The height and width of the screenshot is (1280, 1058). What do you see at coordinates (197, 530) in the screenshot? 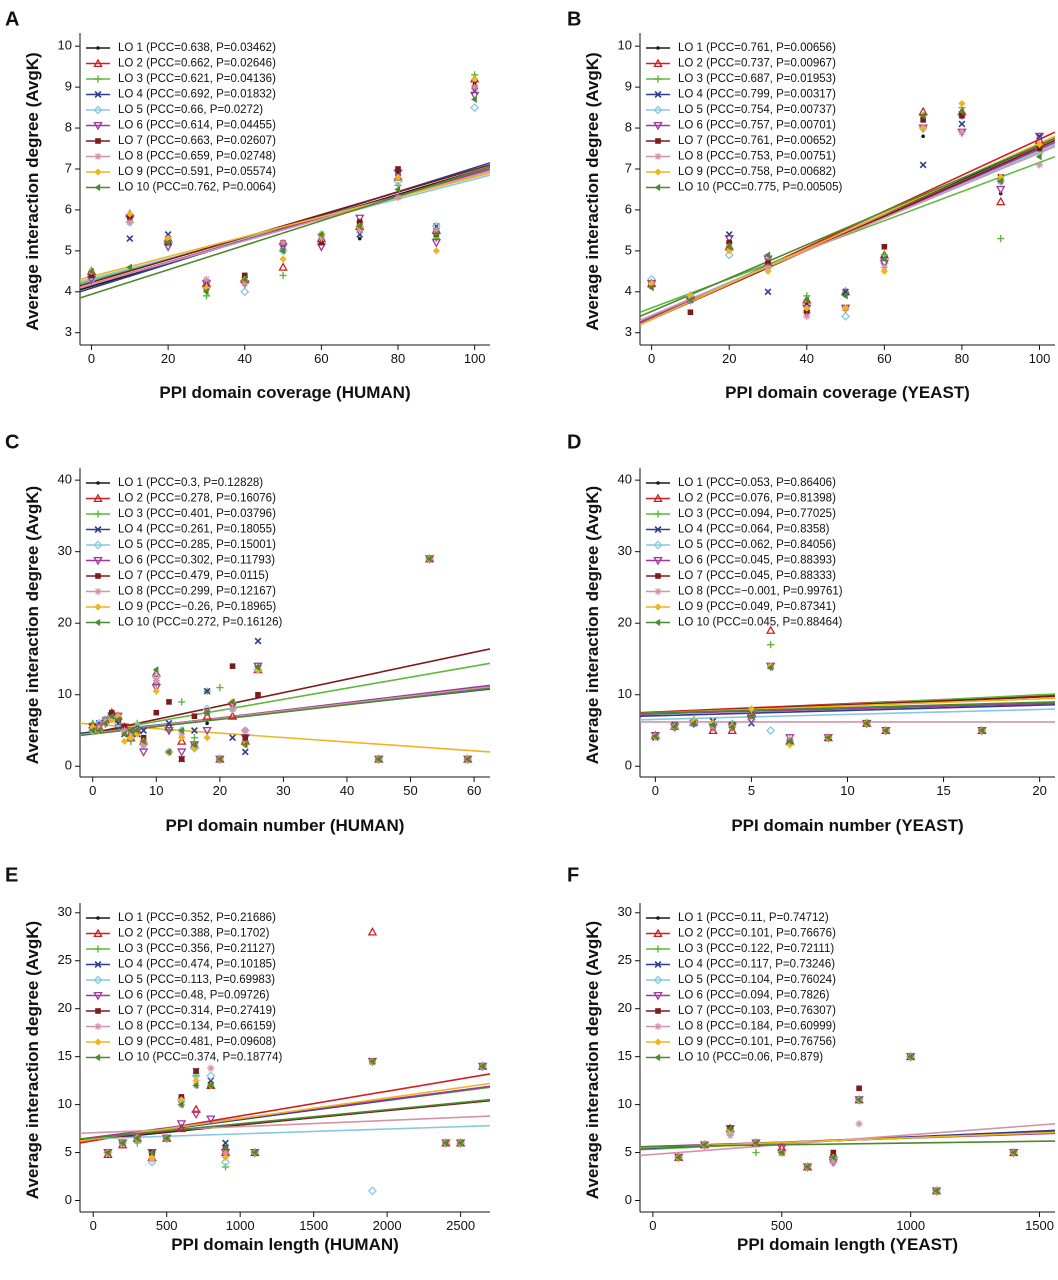
I see `legend-entry-lo-4: LO 4 (PCC=0.261, P=0.18055)` at bounding box center [197, 530].